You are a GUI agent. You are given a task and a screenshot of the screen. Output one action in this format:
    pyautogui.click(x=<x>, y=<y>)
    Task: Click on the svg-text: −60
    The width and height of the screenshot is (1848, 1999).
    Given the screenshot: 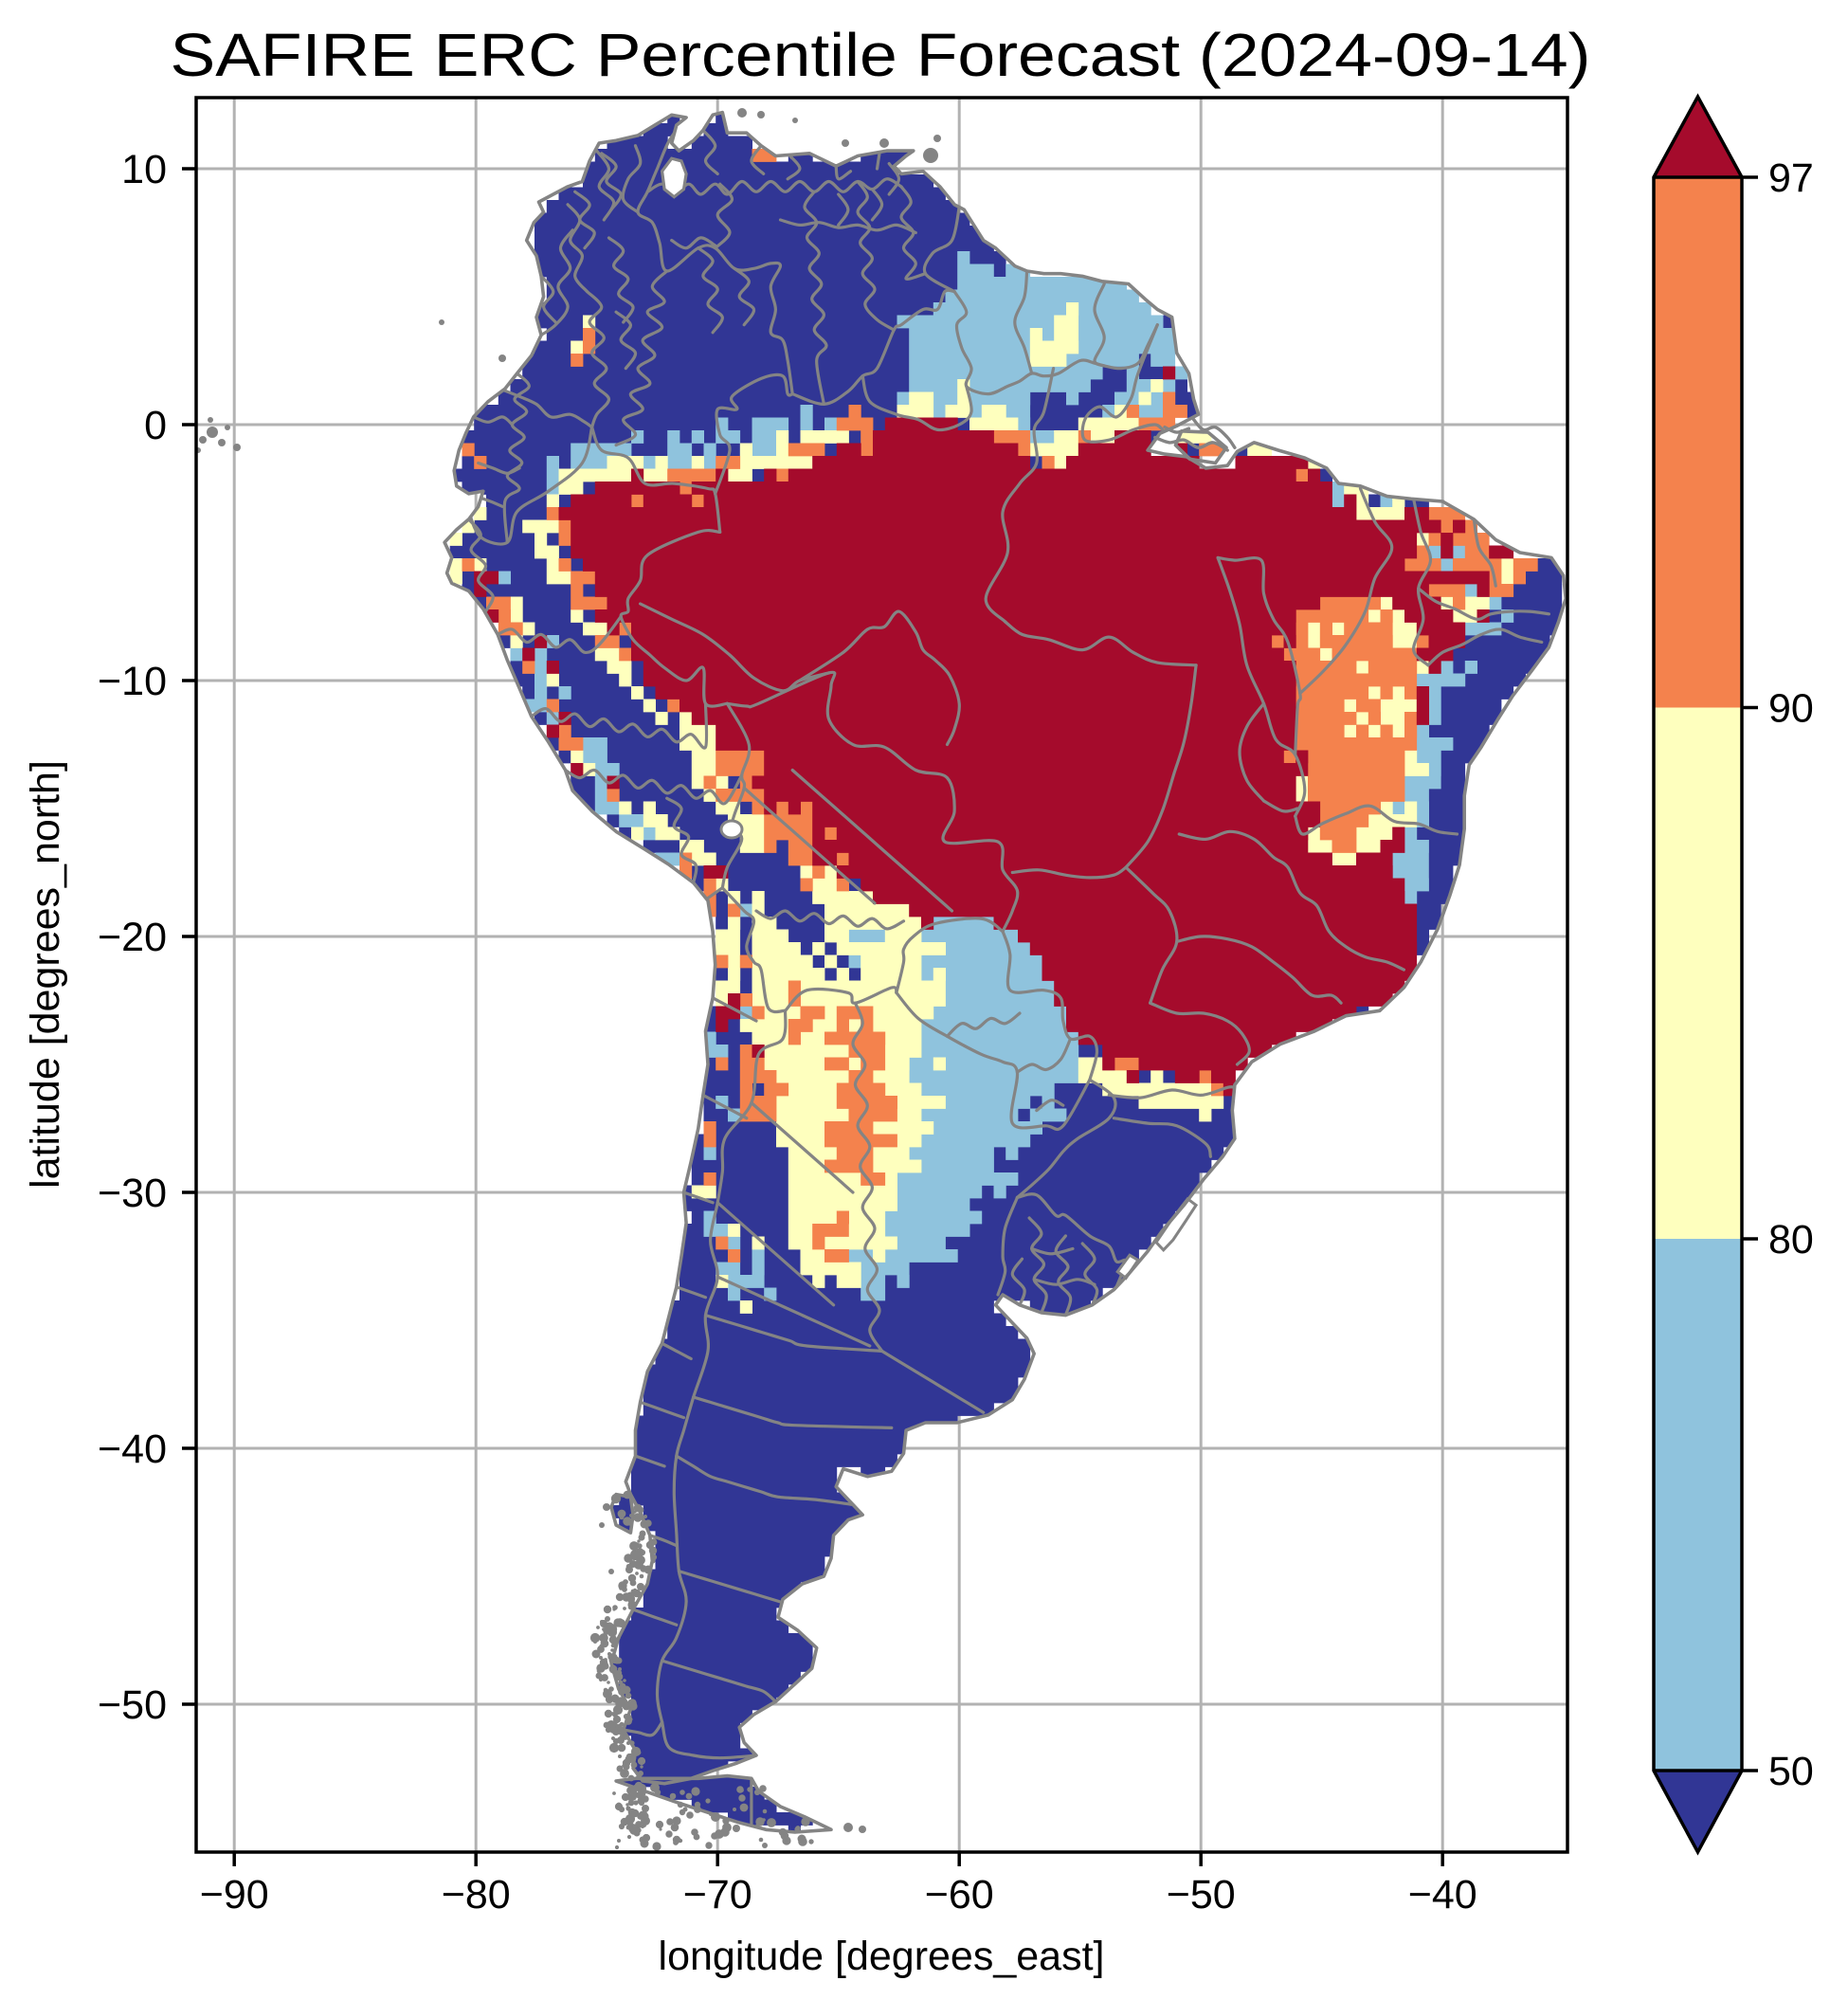 What is the action you would take?
    pyautogui.click(x=960, y=1895)
    